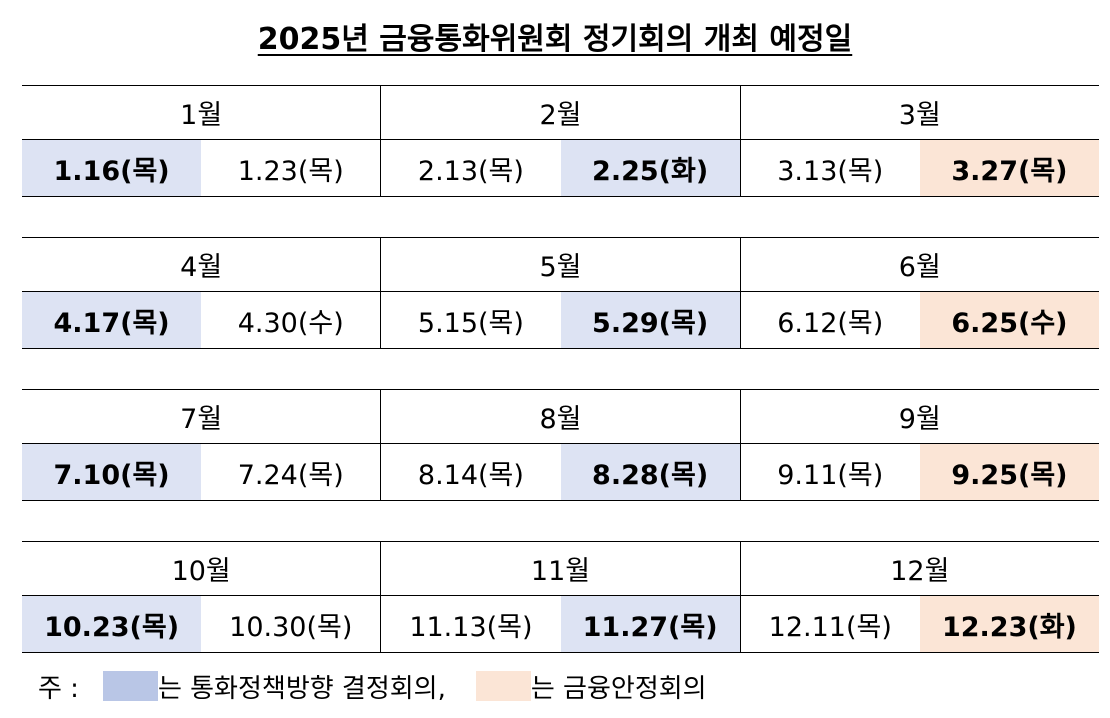  Describe the element at coordinates (650, 624) in the screenshot. I see `date-cell: 11.27(목)` at that location.